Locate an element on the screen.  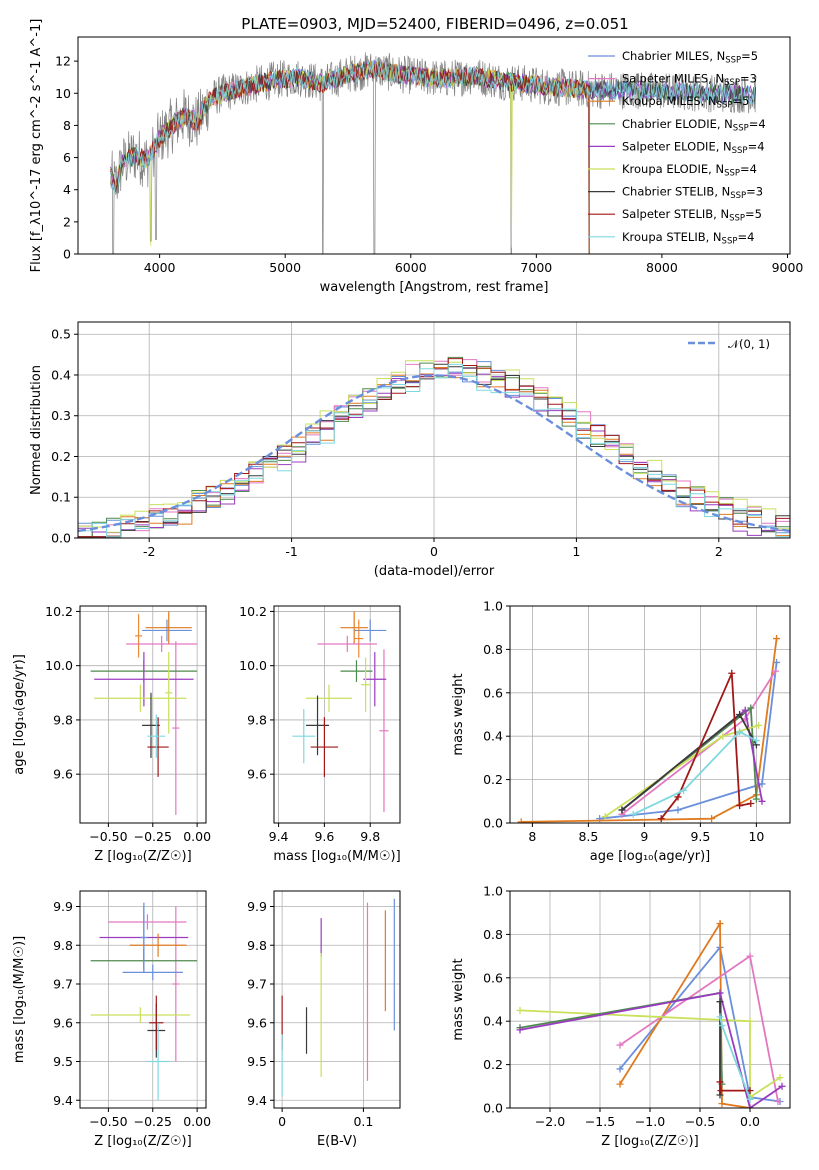
y-tick-label: 0.1 is located at coordinates (61, 497).